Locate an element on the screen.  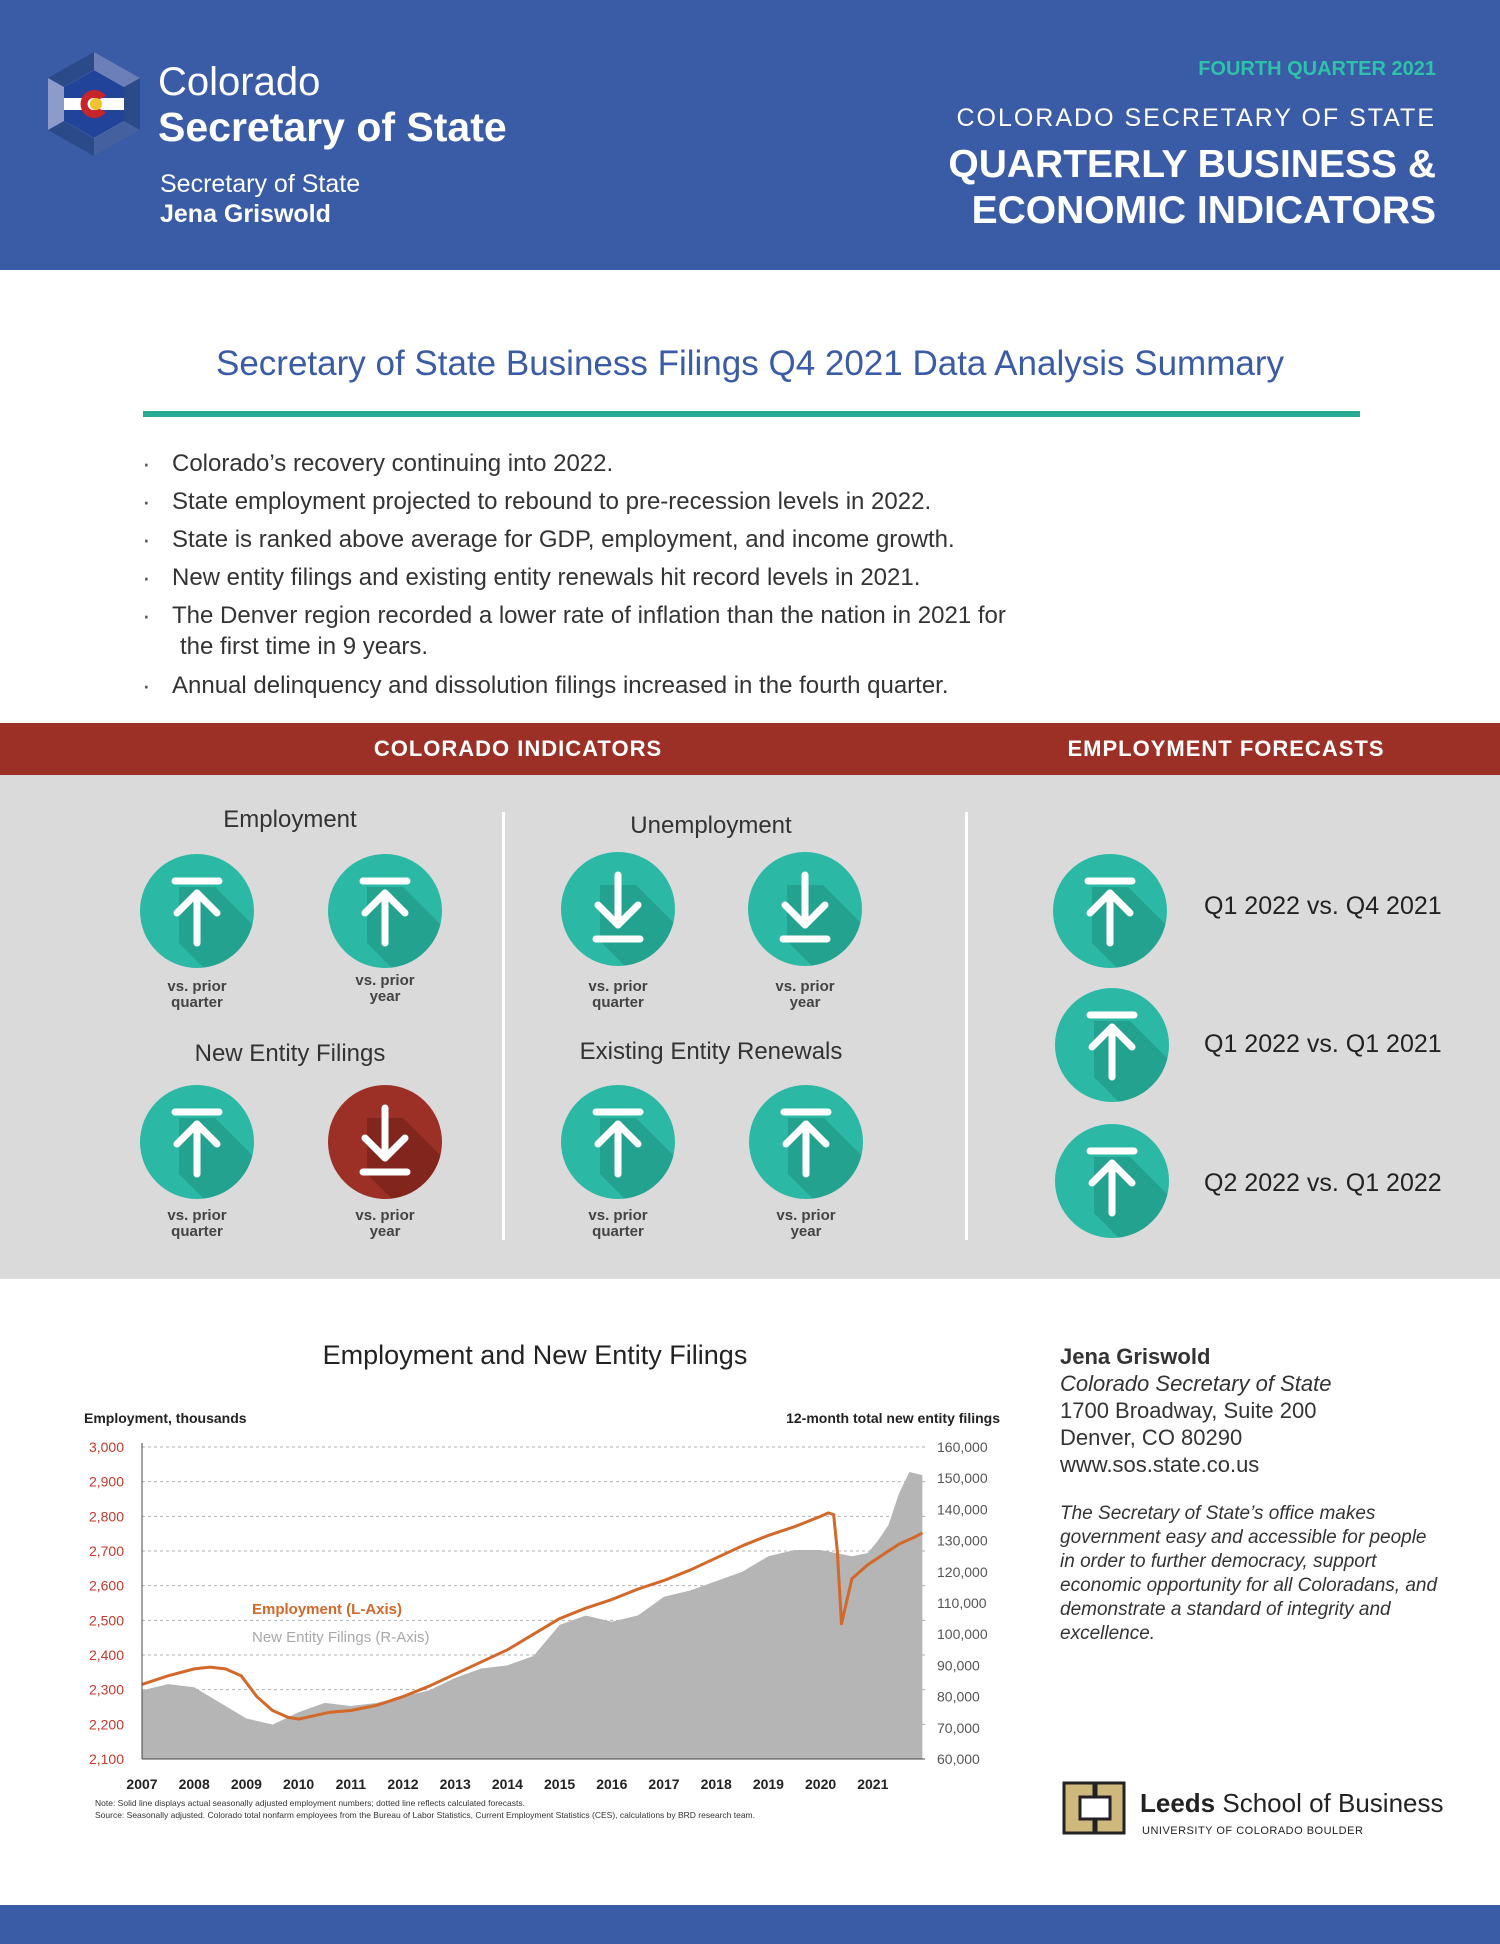
new-entity-year-arrow-icon is located at coordinates (385, 1142).